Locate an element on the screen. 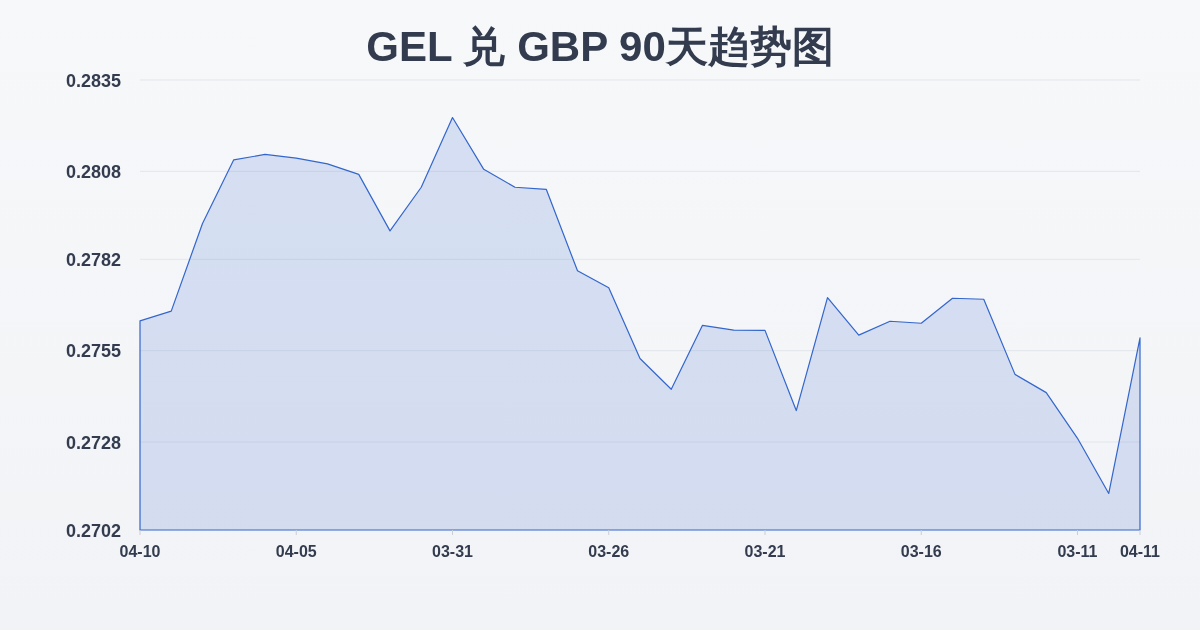 The height and width of the screenshot is (630, 1200). y-tick-label: 0.2755 is located at coordinates (93, 351).